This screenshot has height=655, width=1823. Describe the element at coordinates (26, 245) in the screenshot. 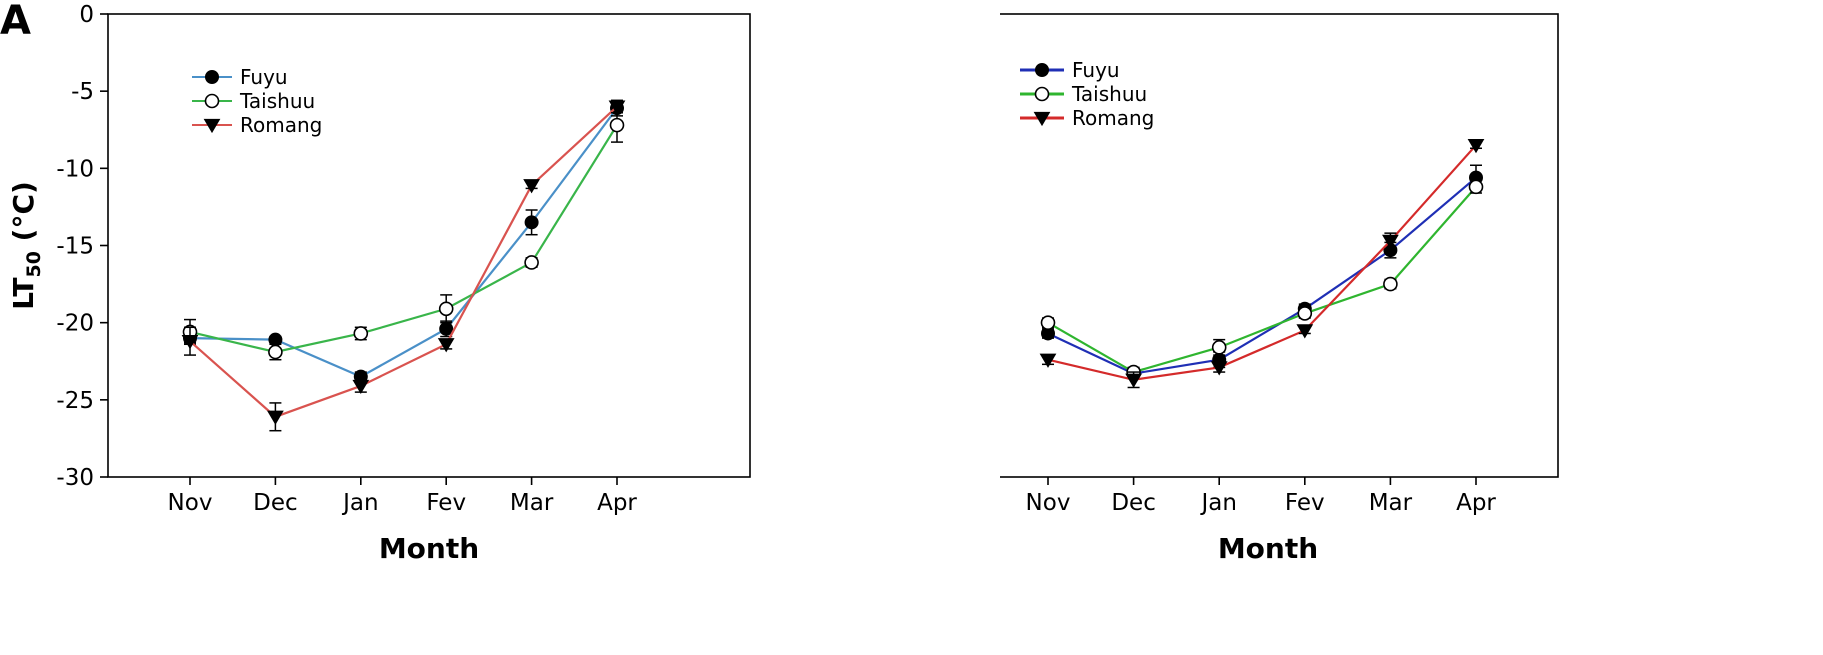

I see `y-axis-title: LT50 (°C)` at that location.